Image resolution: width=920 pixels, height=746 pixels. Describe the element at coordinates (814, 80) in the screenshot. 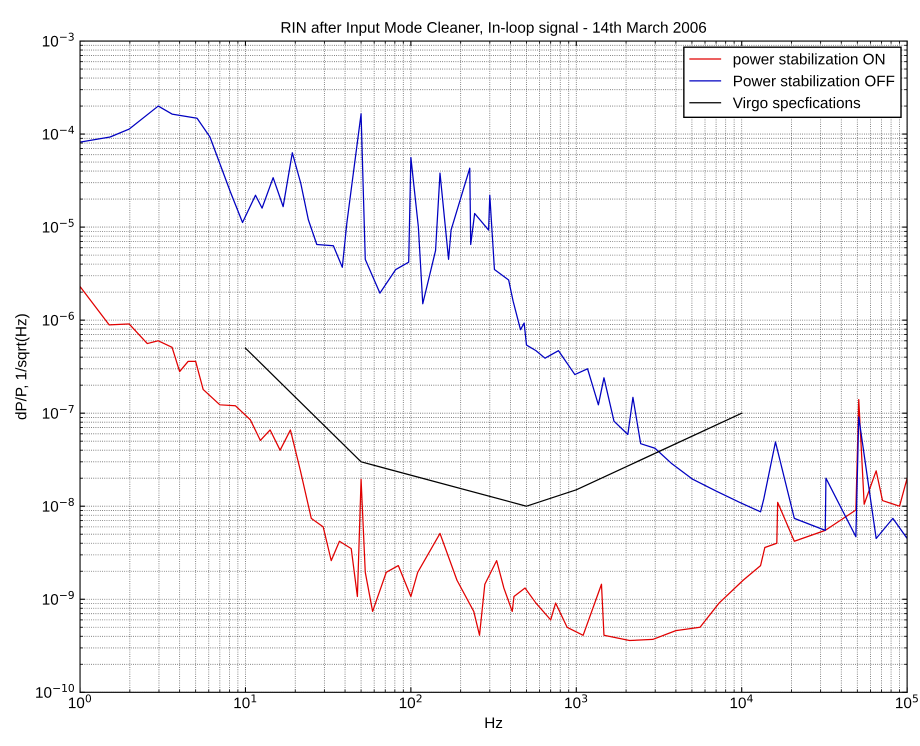

I see `legend-label: Power stabilization OFF` at that location.